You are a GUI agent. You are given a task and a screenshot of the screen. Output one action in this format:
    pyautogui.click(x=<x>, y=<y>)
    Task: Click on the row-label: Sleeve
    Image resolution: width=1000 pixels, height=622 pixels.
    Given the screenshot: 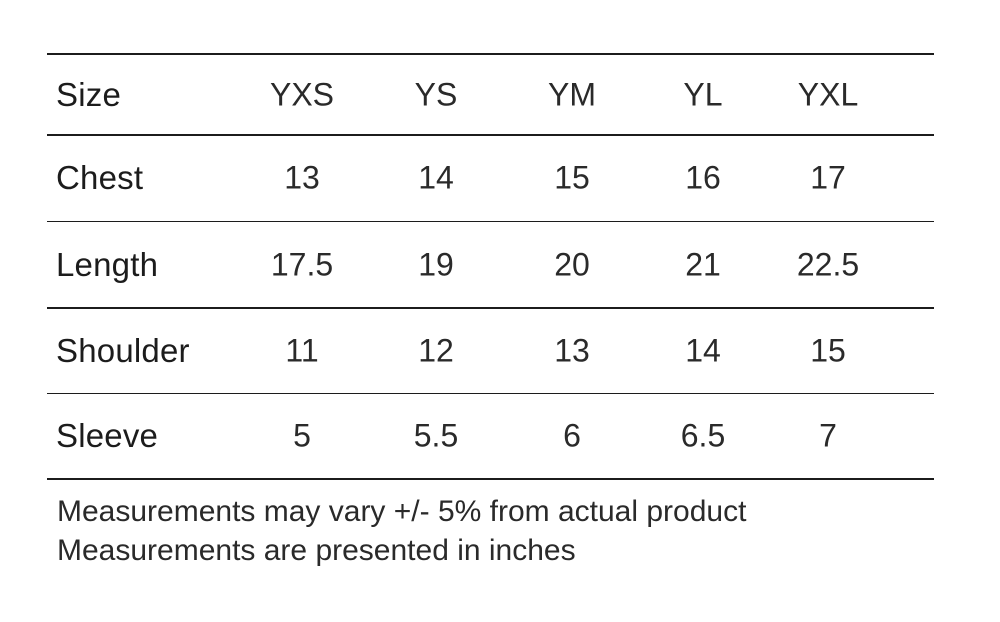 What is the action you would take?
    pyautogui.click(x=107, y=435)
    